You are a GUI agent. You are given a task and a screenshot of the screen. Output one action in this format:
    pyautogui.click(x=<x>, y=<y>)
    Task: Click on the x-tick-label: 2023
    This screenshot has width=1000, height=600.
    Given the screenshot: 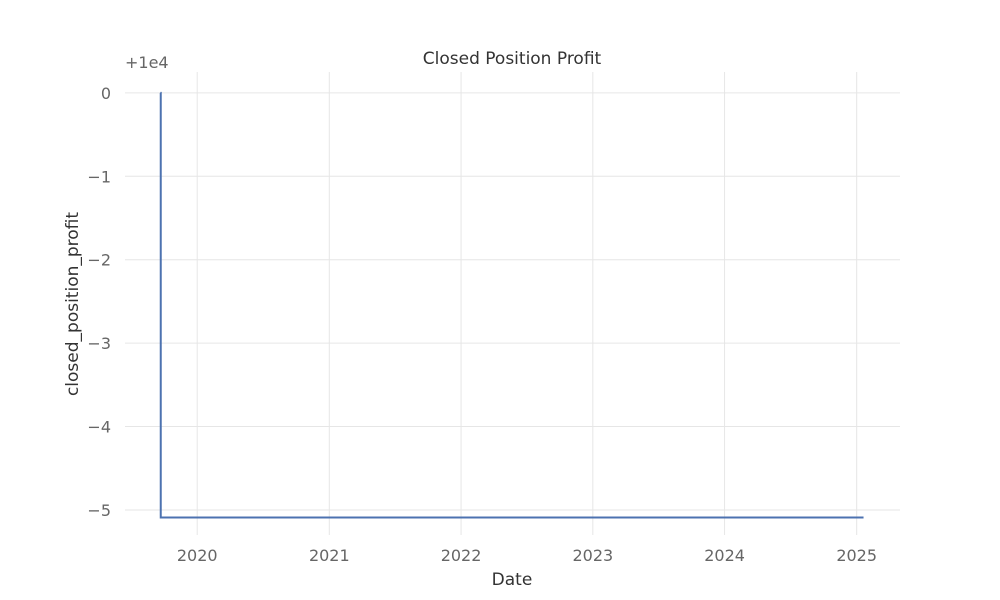 What is the action you would take?
    pyautogui.click(x=592, y=555)
    